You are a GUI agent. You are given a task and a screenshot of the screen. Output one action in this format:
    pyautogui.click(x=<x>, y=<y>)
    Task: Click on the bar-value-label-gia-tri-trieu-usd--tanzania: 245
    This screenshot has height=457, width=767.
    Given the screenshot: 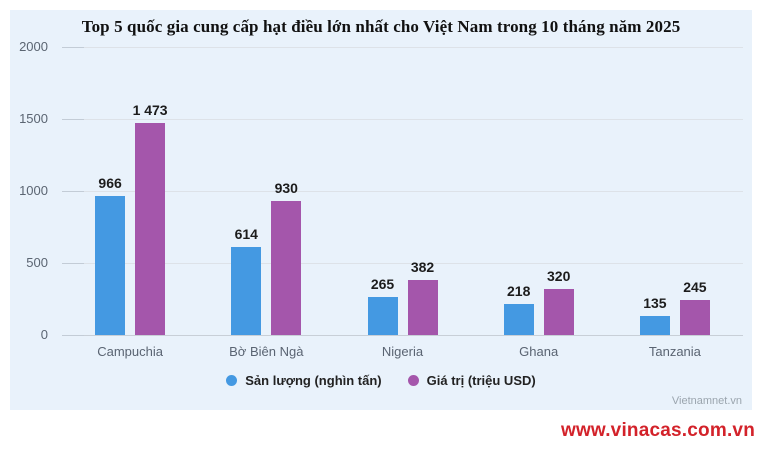 What is the action you would take?
    pyautogui.click(x=695, y=286)
    